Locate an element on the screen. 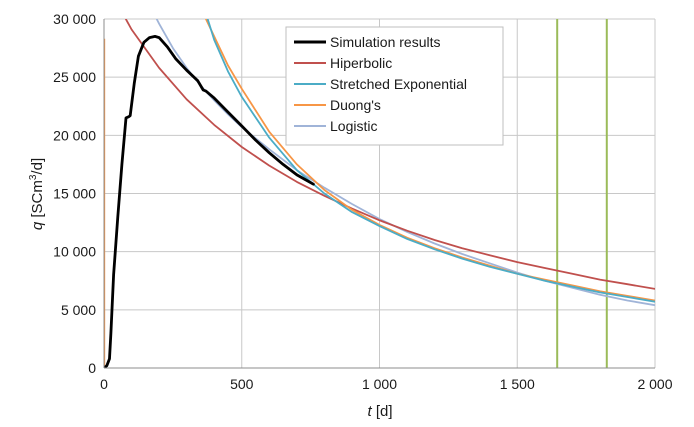  y-axis-title: q [SCm3/d] is located at coordinates (37, 194).